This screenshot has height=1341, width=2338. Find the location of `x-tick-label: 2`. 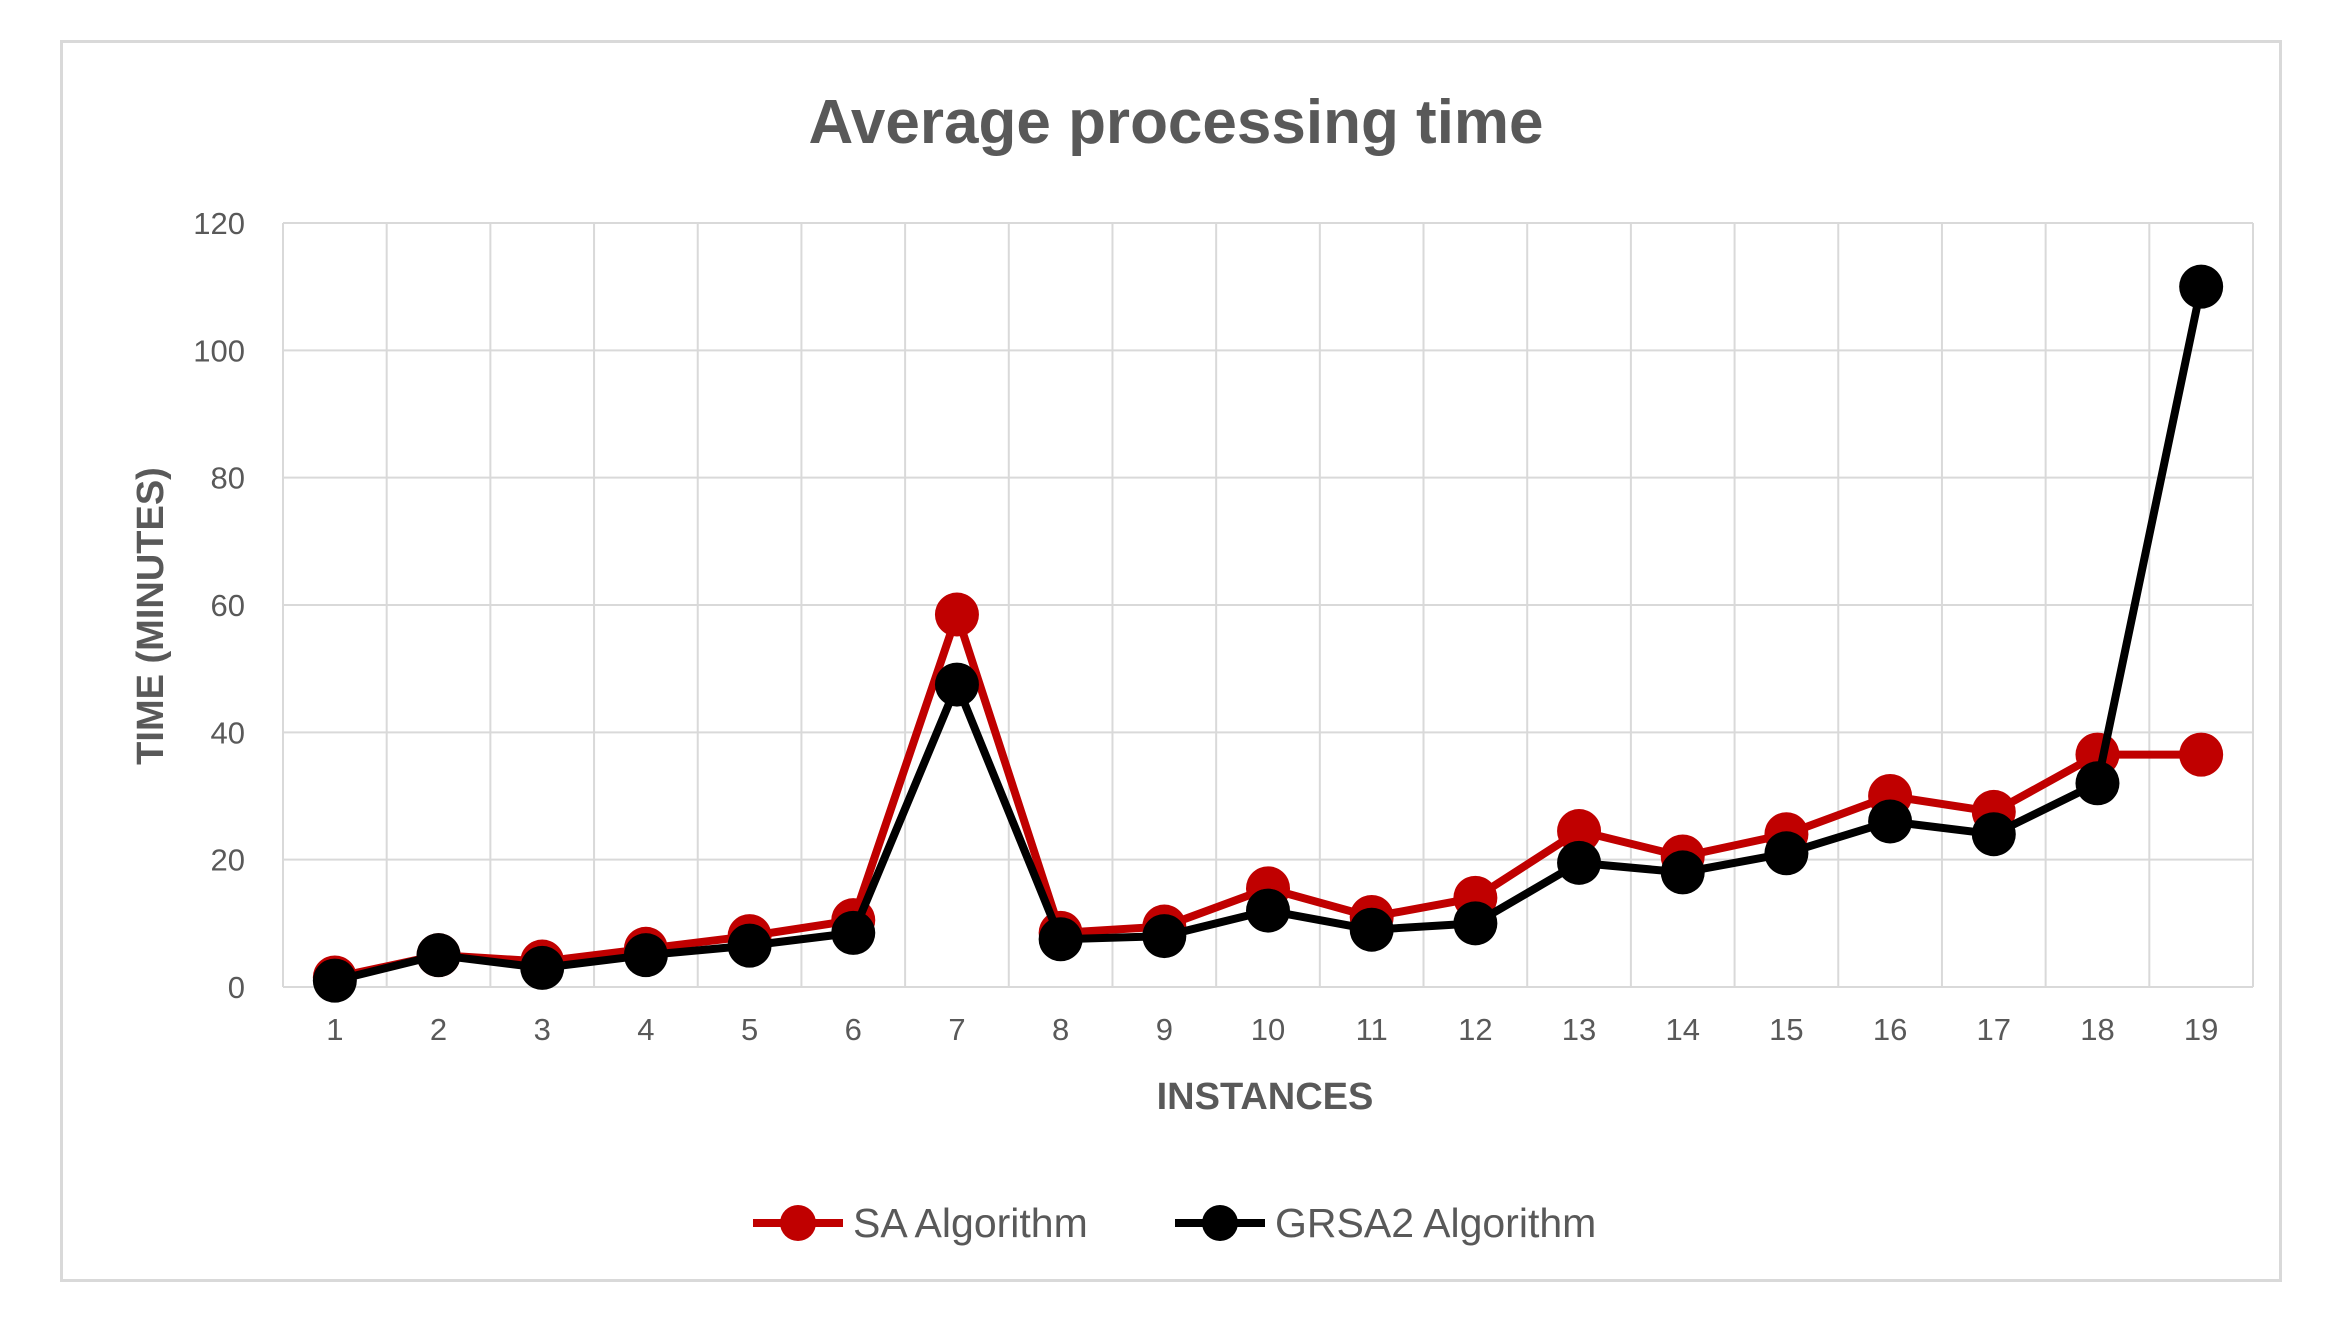

x-tick-label: 2 is located at coordinates (438, 1029).